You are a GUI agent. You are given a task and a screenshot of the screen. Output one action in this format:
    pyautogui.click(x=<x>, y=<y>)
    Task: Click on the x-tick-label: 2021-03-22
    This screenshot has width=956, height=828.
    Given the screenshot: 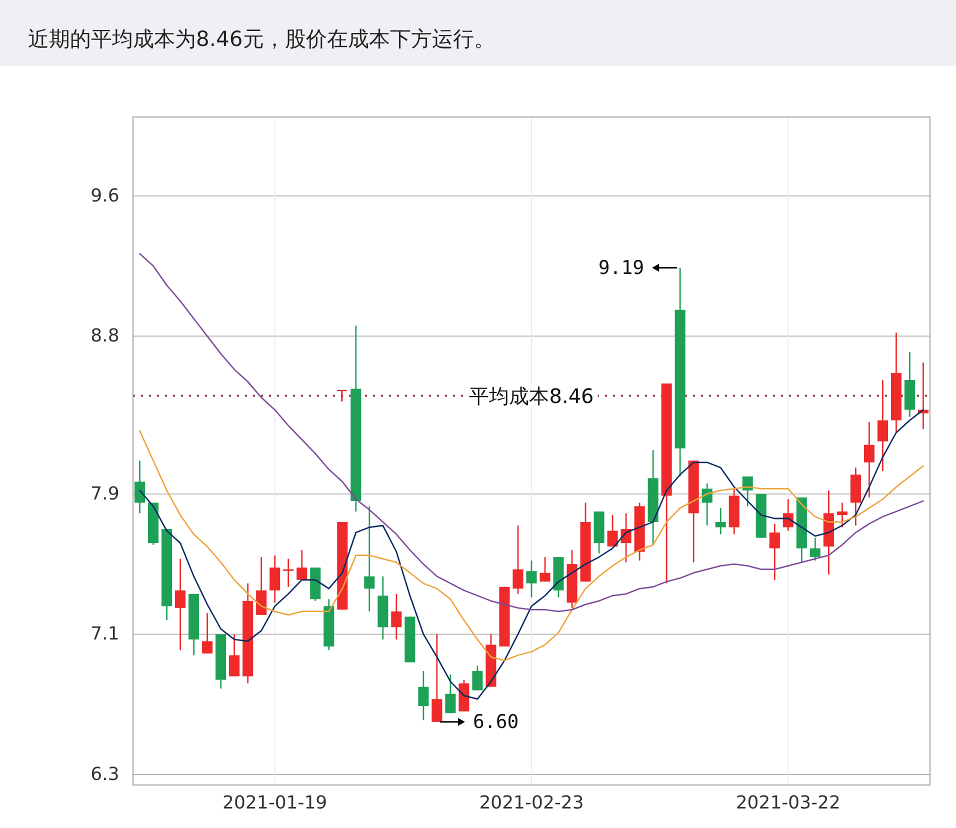 What is the action you would take?
    pyautogui.click(x=788, y=803)
    